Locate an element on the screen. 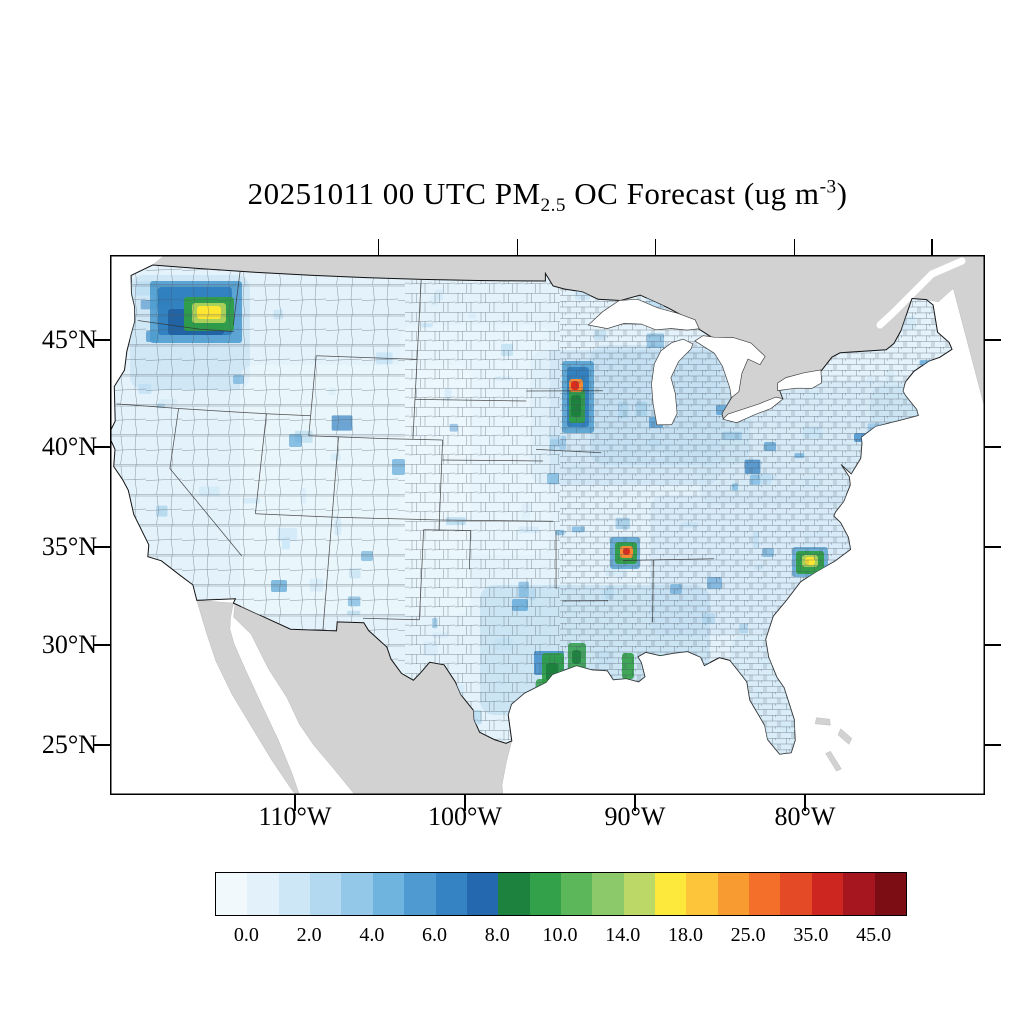 This screenshot has height=1024, width=1024. colorbar-tick-label: 18.0 is located at coordinates (685, 935).